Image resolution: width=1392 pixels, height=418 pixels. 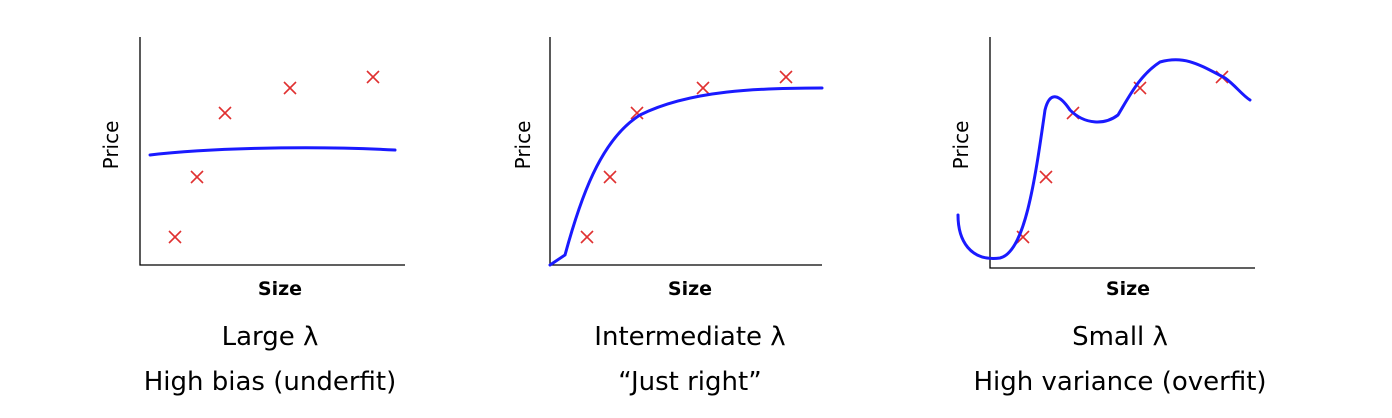 What do you see at coordinates (1120, 337) in the screenshot?
I see `title: Small λ` at bounding box center [1120, 337].